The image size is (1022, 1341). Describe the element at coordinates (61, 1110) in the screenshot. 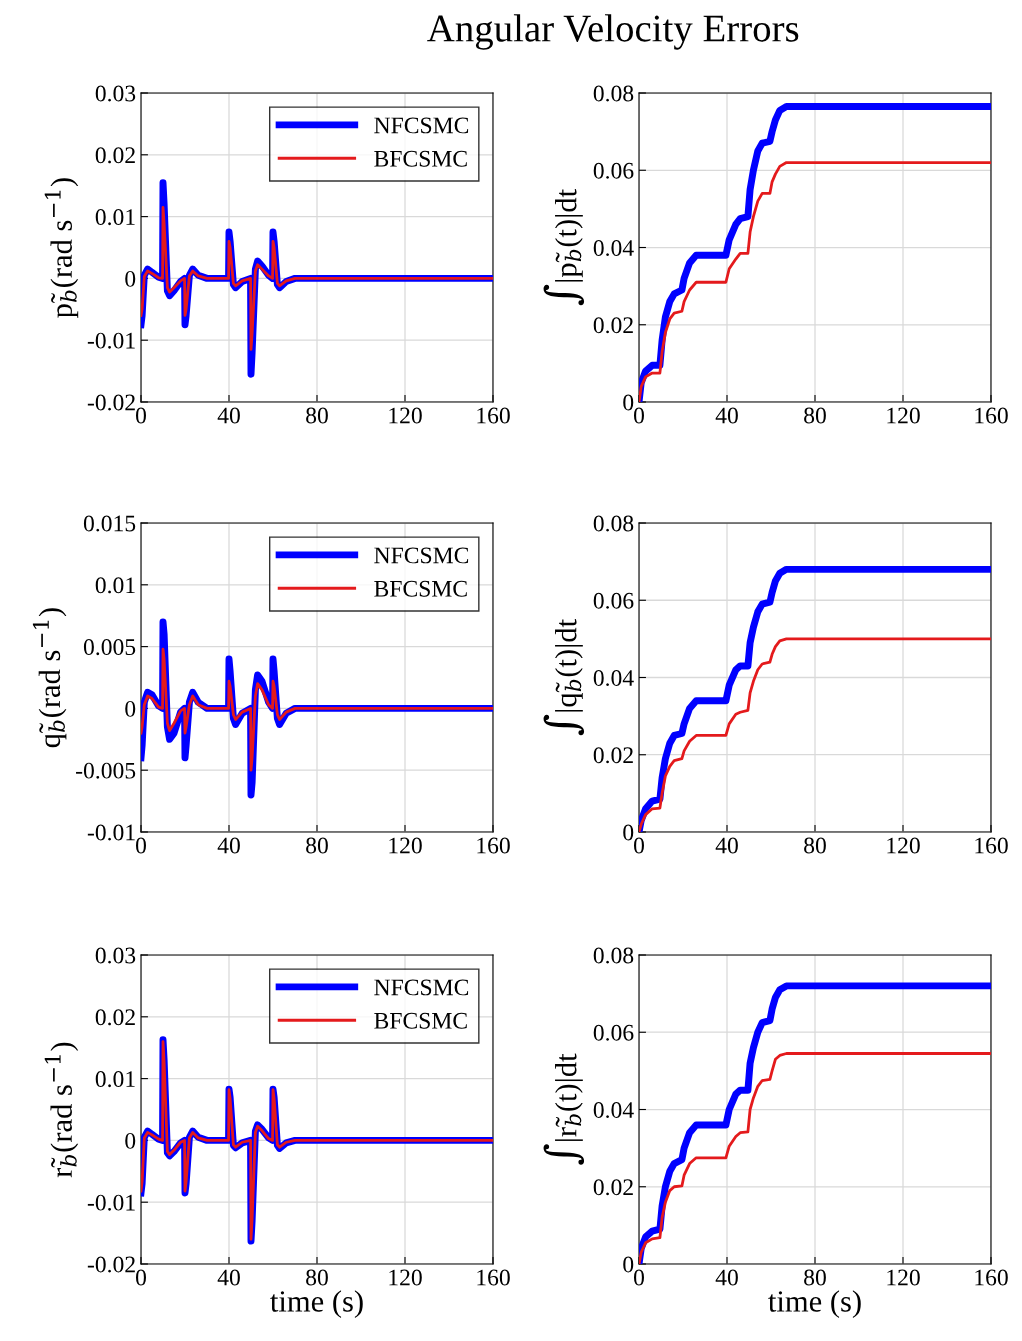

I see `y-axis-title: r̃$_{b}$(rad s$^{−1}$)` at that location.